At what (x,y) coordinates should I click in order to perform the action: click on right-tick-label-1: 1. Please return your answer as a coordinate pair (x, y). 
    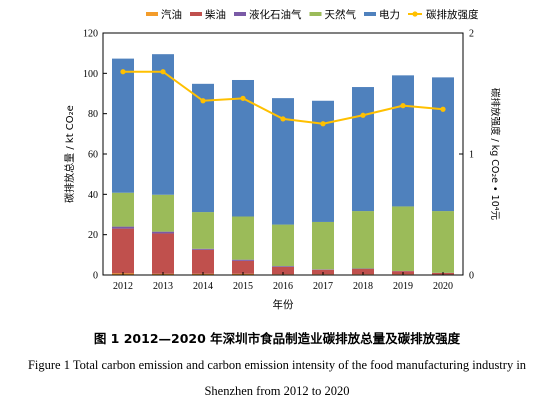
    Looking at the image, I should click on (471, 155).